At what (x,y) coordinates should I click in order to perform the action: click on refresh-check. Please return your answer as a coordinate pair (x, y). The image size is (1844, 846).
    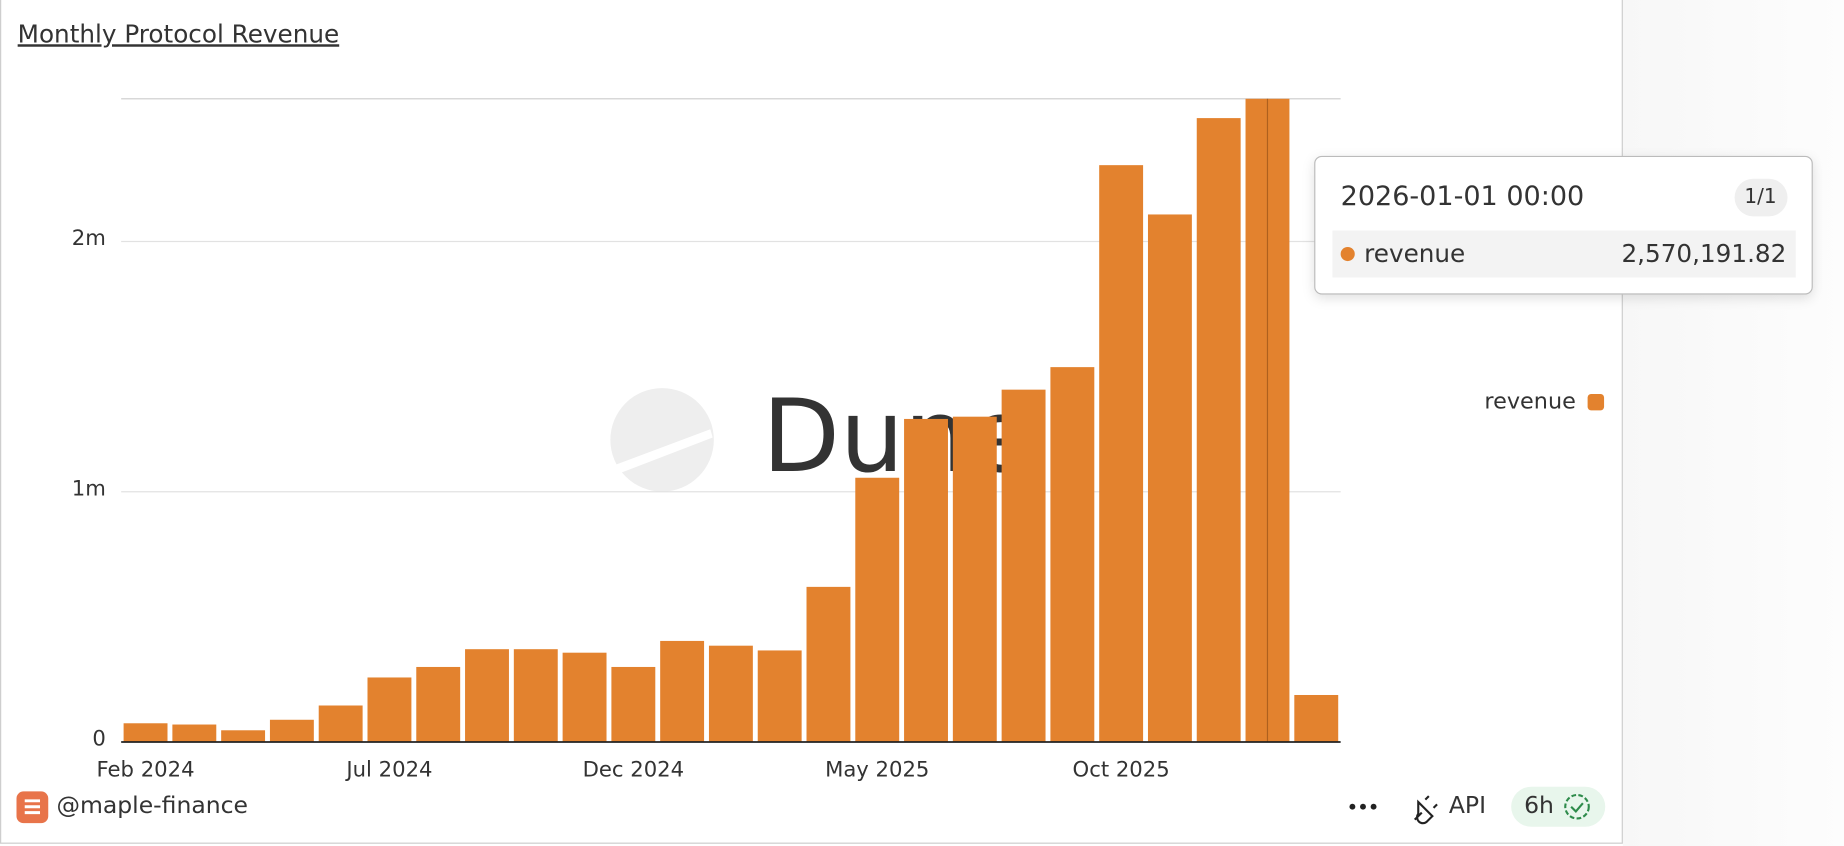
    Looking at the image, I should click on (1577, 807).